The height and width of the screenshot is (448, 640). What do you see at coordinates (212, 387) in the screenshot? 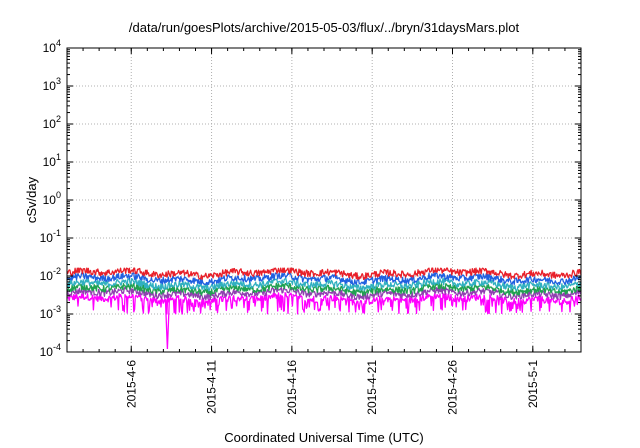
I see `x-tick-label: 2015-4-11` at bounding box center [212, 387].